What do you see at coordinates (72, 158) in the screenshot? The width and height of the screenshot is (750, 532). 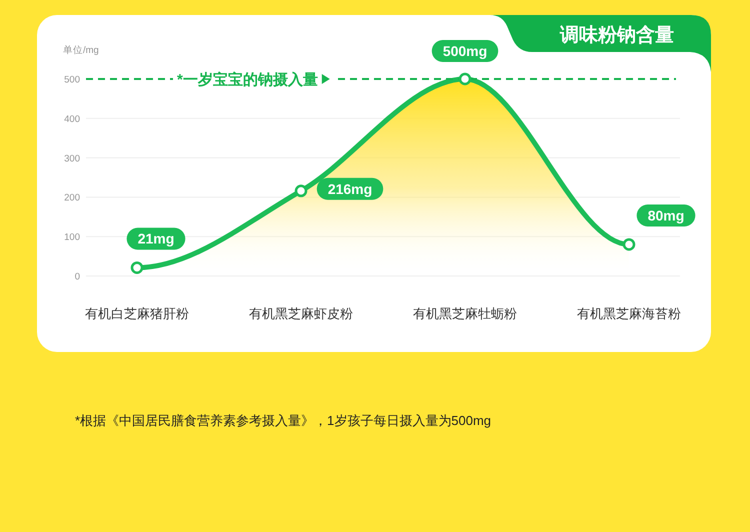 I see `y-tick-label: 300` at bounding box center [72, 158].